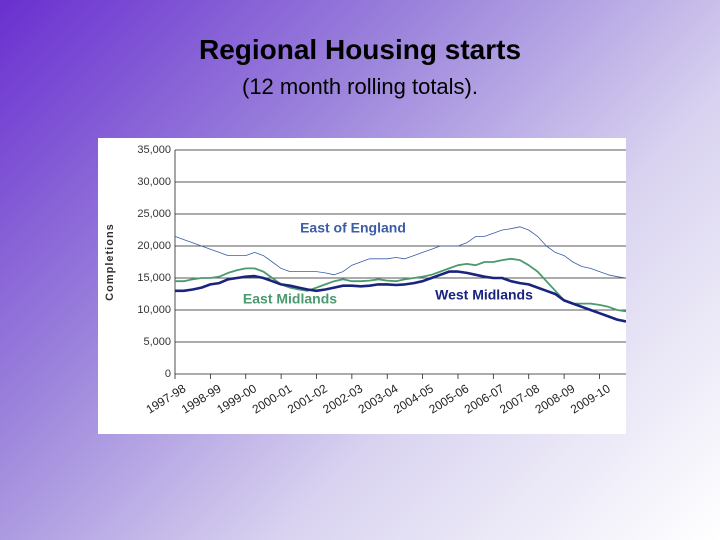 This screenshot has height=540, width=720. Describe the element at coordinates (154, 150) in the screenshot. I see `y-tick-label: 35,000` at that location.